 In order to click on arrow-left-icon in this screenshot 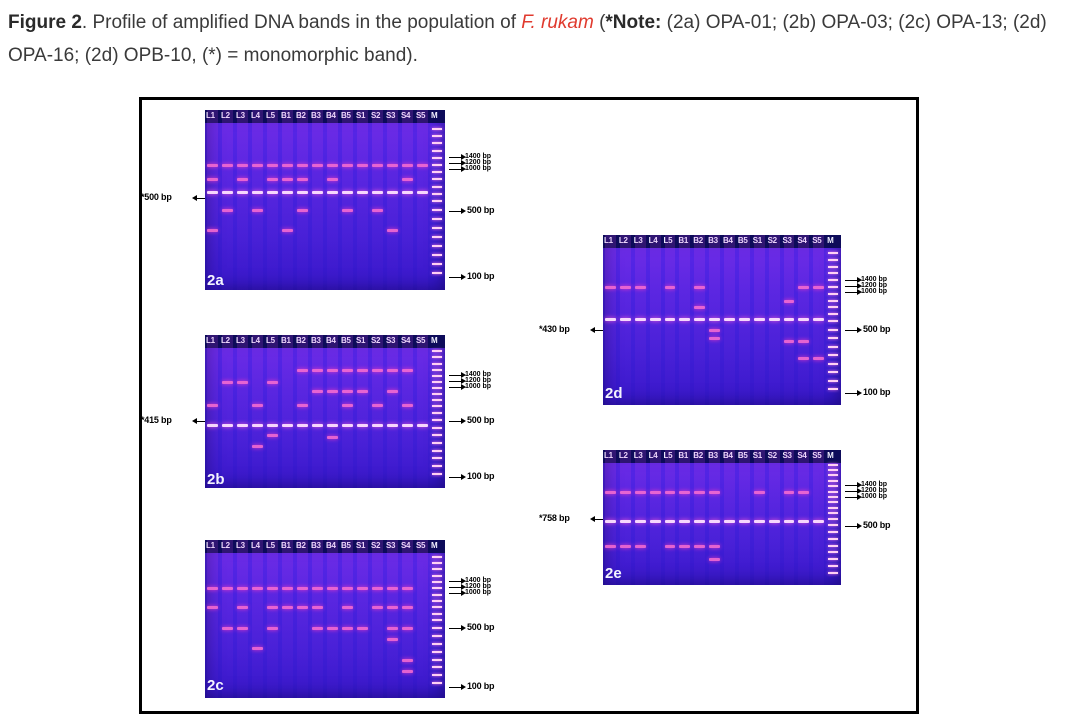, I will do `click(592, 330)`.